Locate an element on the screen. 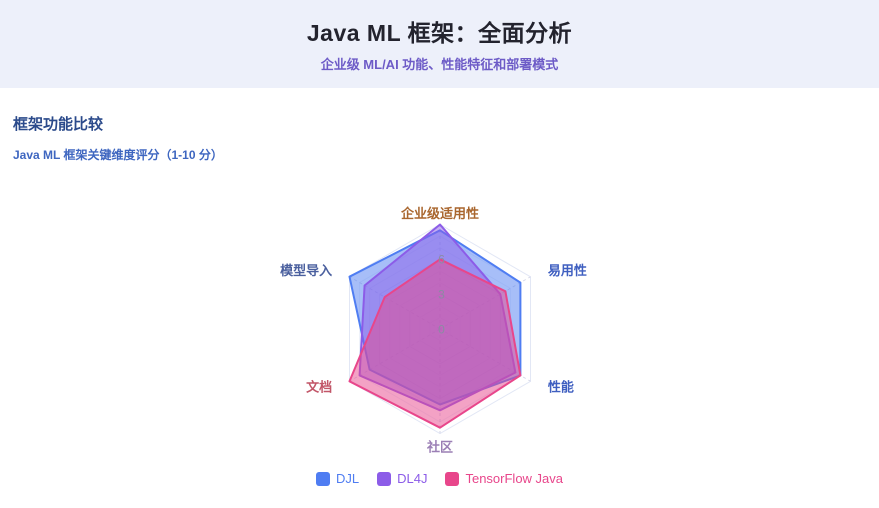  legend-item-djl: DJL is located at coordinates (337, 478).